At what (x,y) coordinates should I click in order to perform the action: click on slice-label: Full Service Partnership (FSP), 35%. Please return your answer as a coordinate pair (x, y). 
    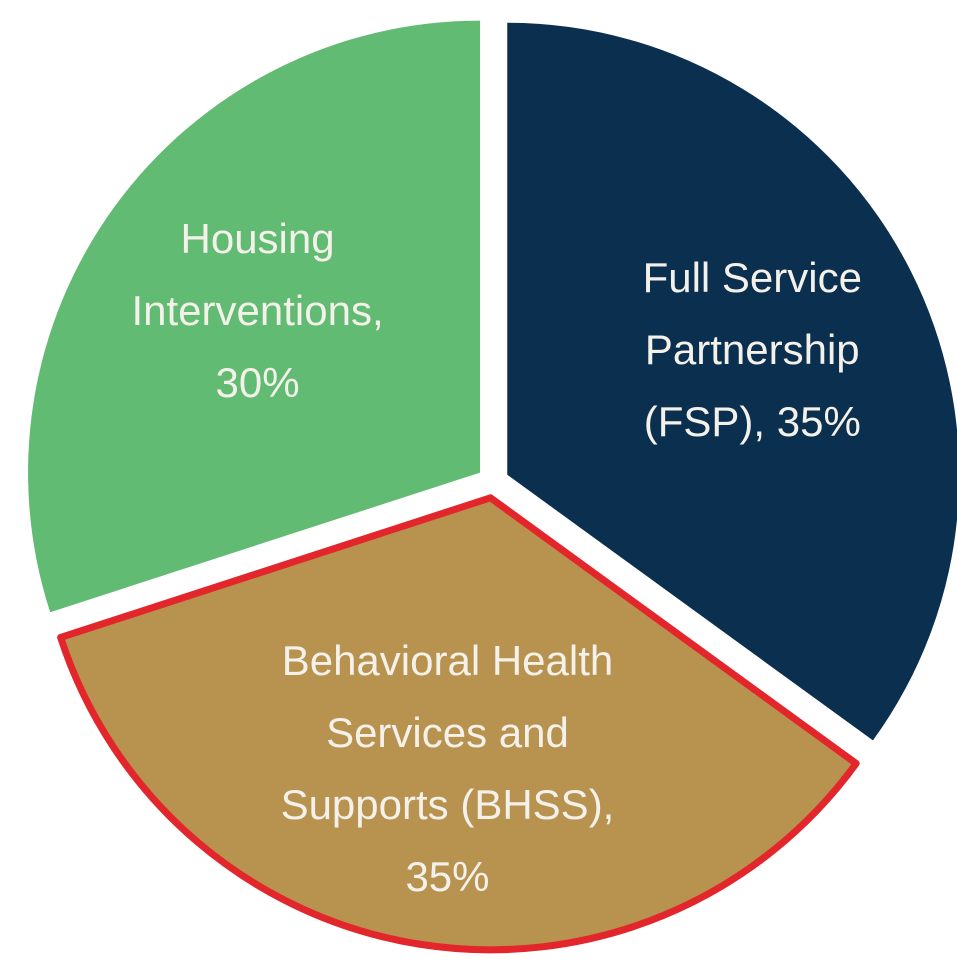
    Looking at the image, I should click on (752, 349).